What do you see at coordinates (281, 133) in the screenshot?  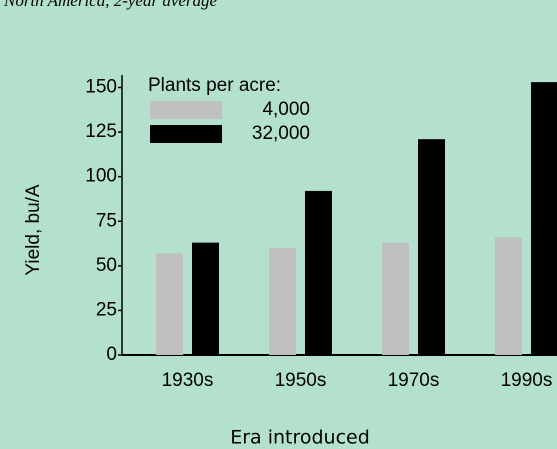 I see `legend-label: 32,000` at bounding box center [281, 133].